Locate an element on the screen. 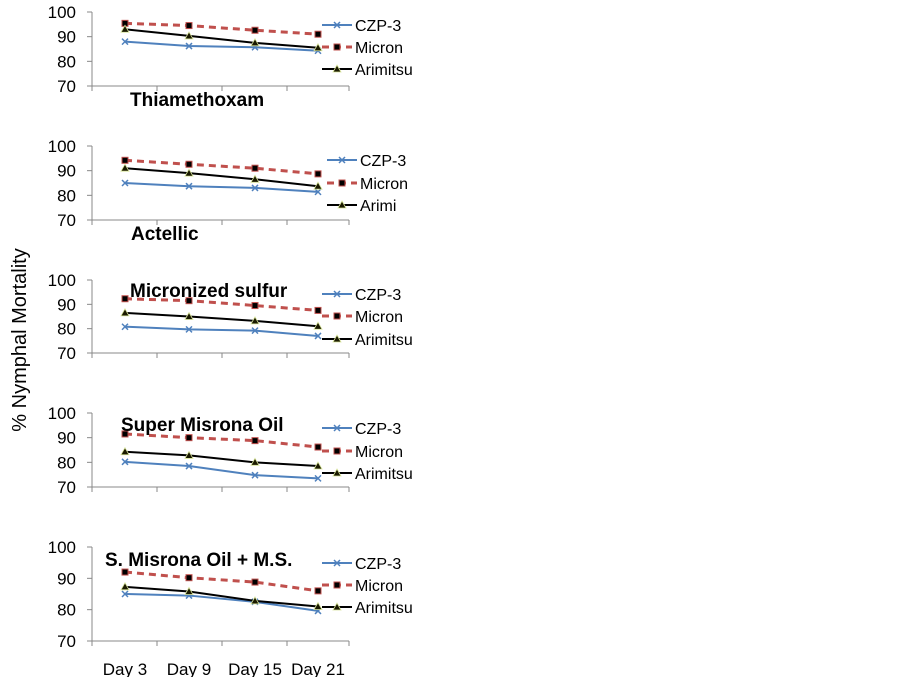 The height and width of the screenshot is (677, 902). y-axis-label: % Nymphal Mortality is located at coordinates (20, 339).